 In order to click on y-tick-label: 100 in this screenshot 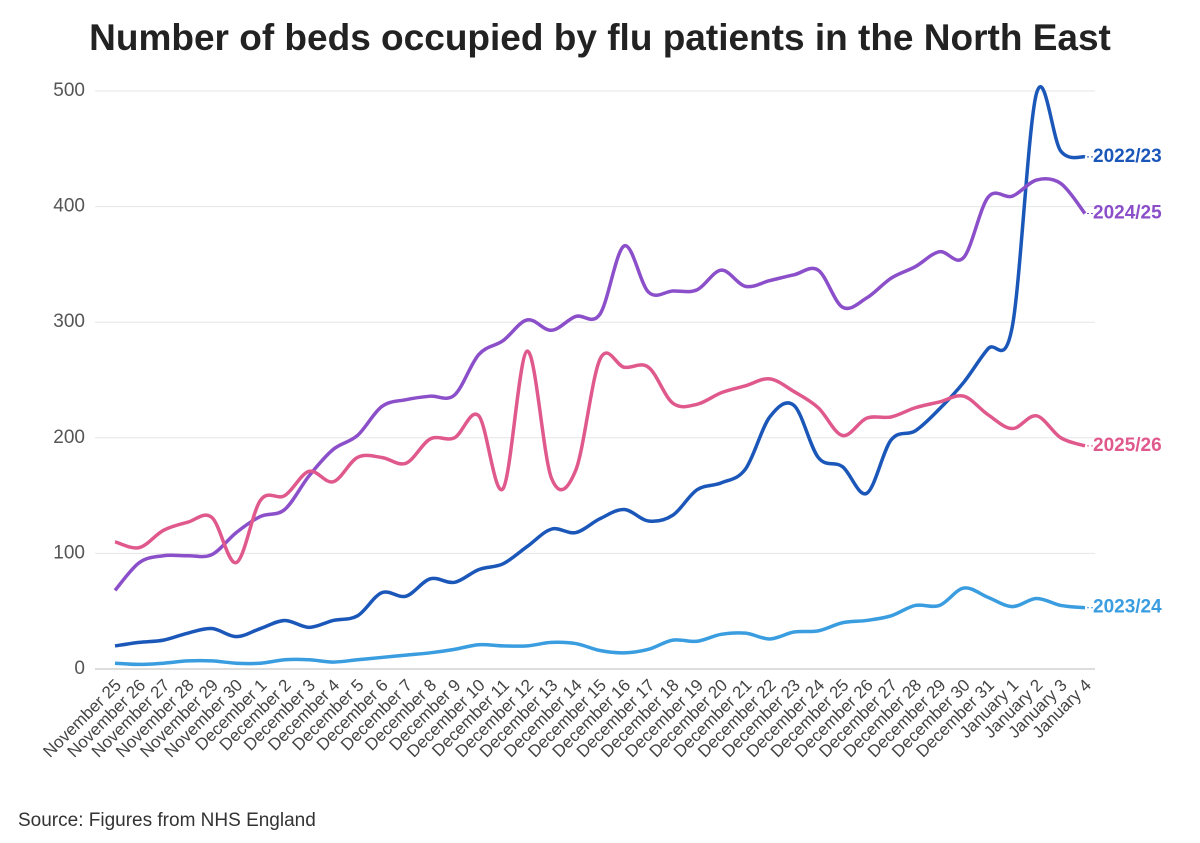, I will do `click(69, 552)`.